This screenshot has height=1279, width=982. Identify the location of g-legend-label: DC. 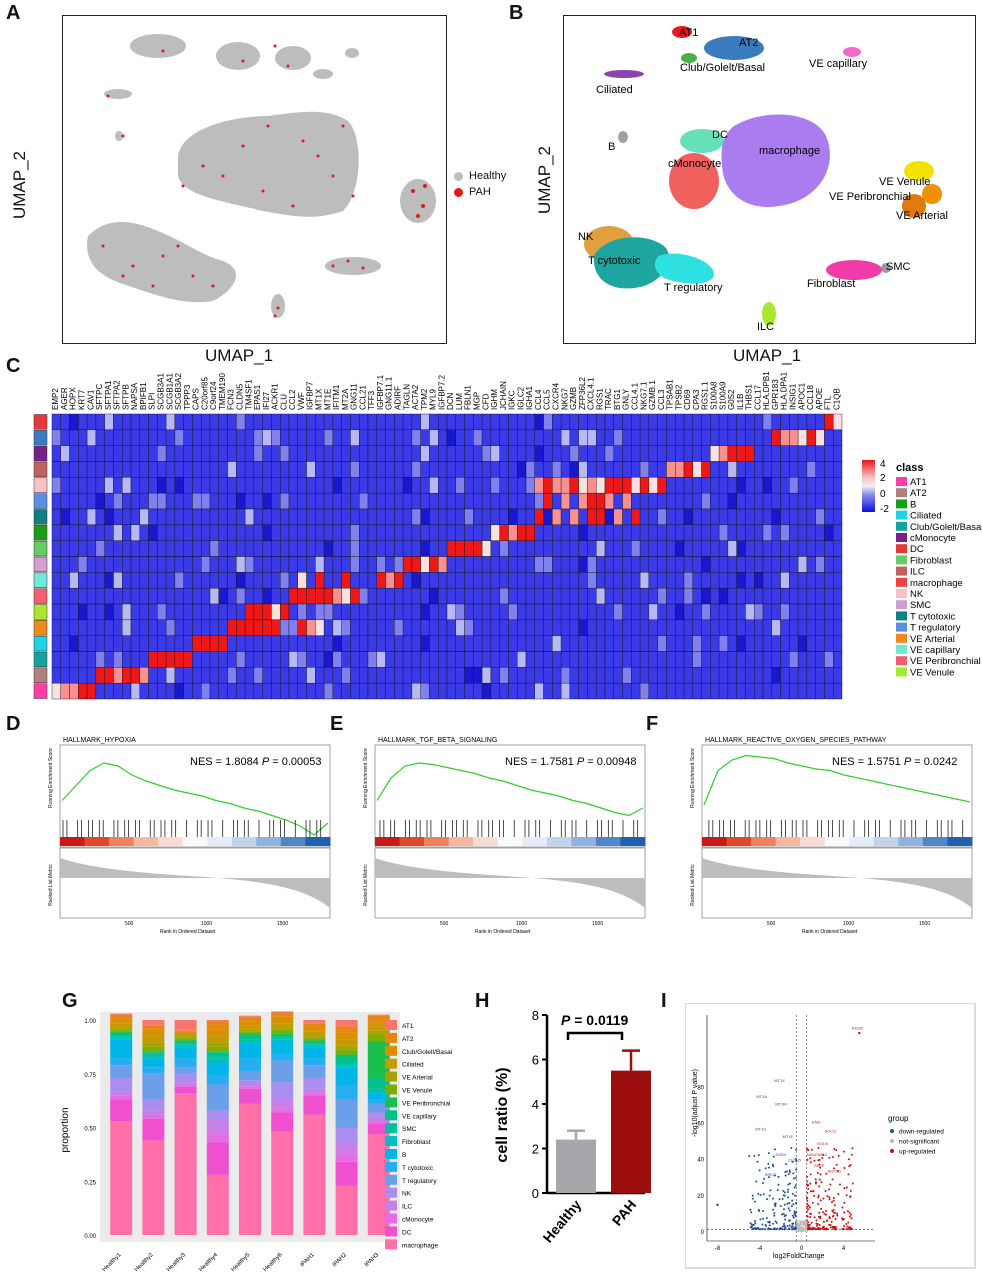
(407, 1232).